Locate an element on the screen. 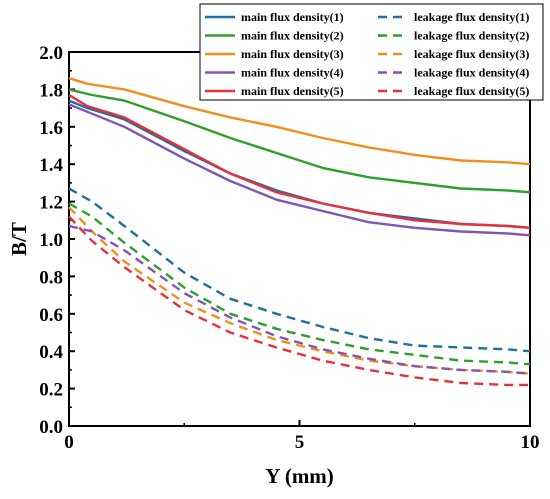  y-tick-label: 0.6 is located at coordinates (51, 315).